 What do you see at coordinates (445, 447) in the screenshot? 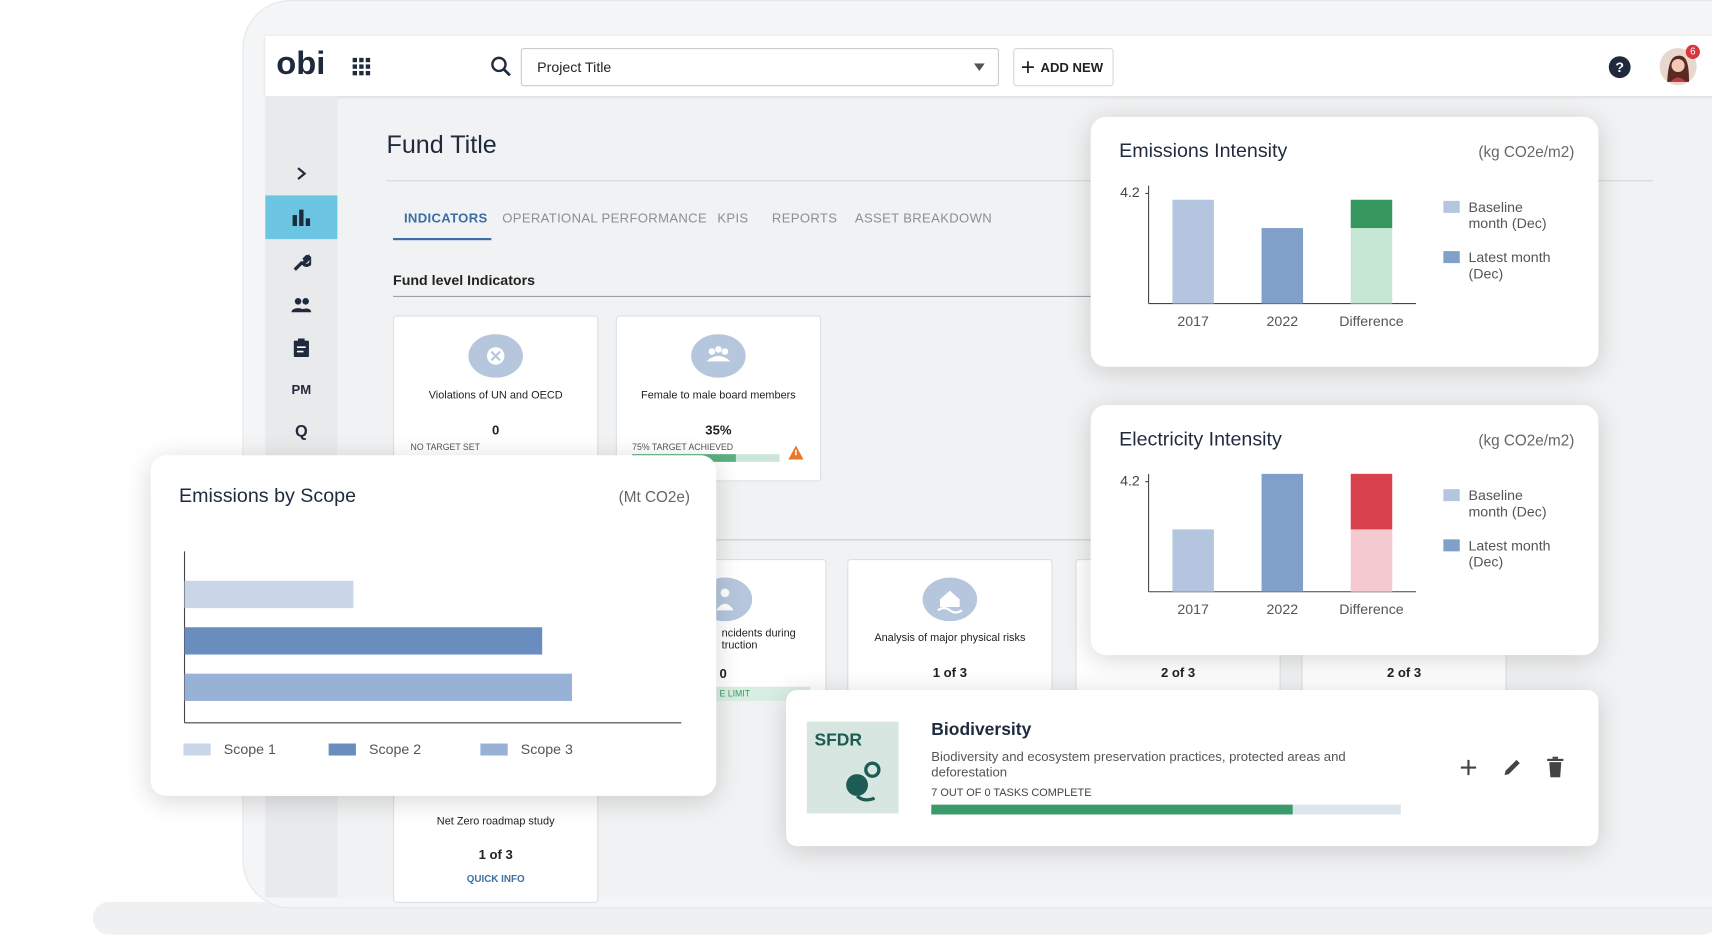
I see `card-status: NO TARGET SET` at bounding box center [445, 447].